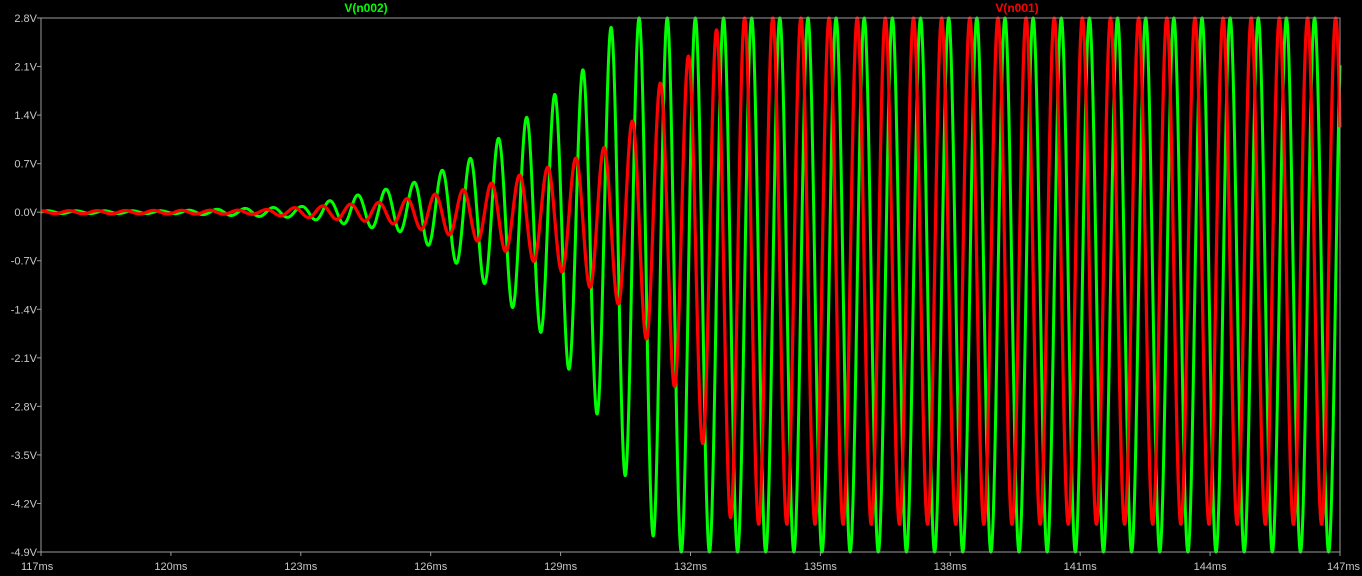  What do you see at coordinates (301, 567) in the screenshot?
I see `x-tick-label: 123ms` at bounding box center [301, 567].